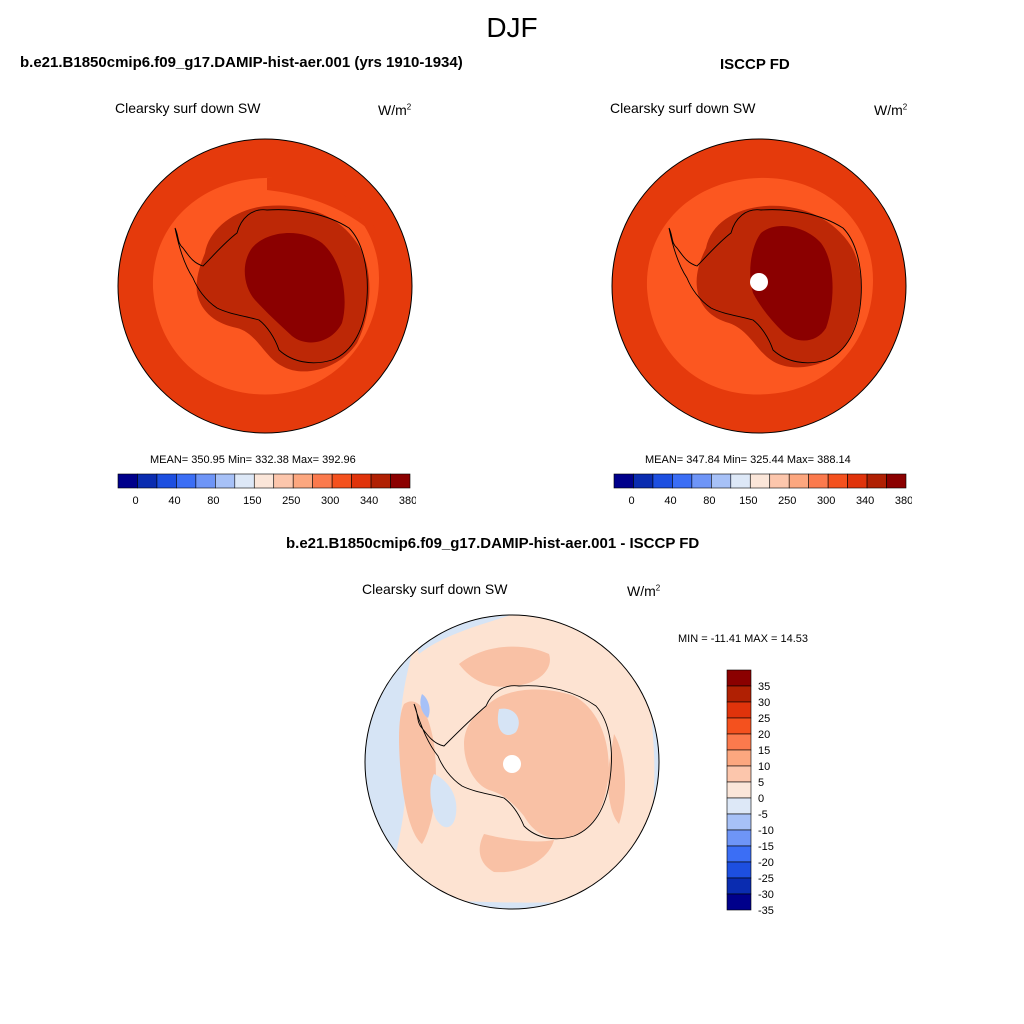  Describe the element at coordinates (188, 108) in the screenshot. I see `model-variable-label: Clearsky surf down SW` at that location.